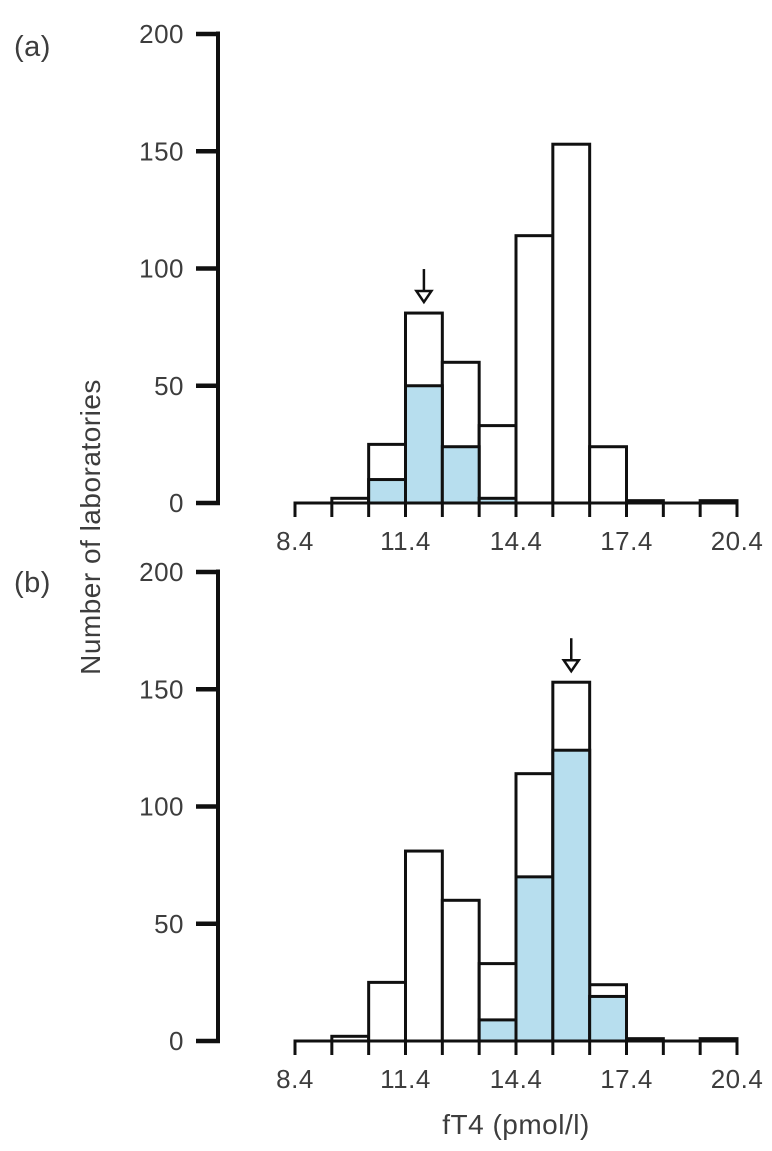 This screenshot has width=772, height=1151. Describe the element at coordinates (32, 583) in the screenshot. I see `panel-b-label: (b)` at that location.